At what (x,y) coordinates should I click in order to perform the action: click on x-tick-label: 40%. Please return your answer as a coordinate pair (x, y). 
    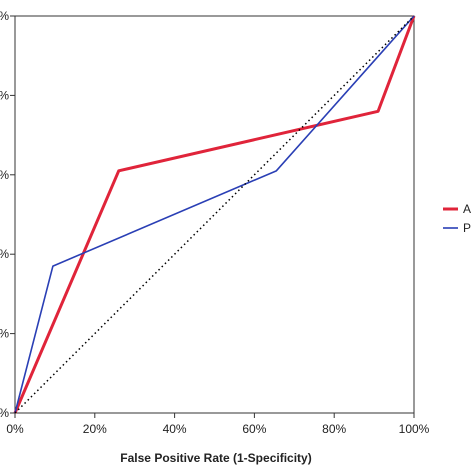
    Looking at the image, I should click on (175, 429).